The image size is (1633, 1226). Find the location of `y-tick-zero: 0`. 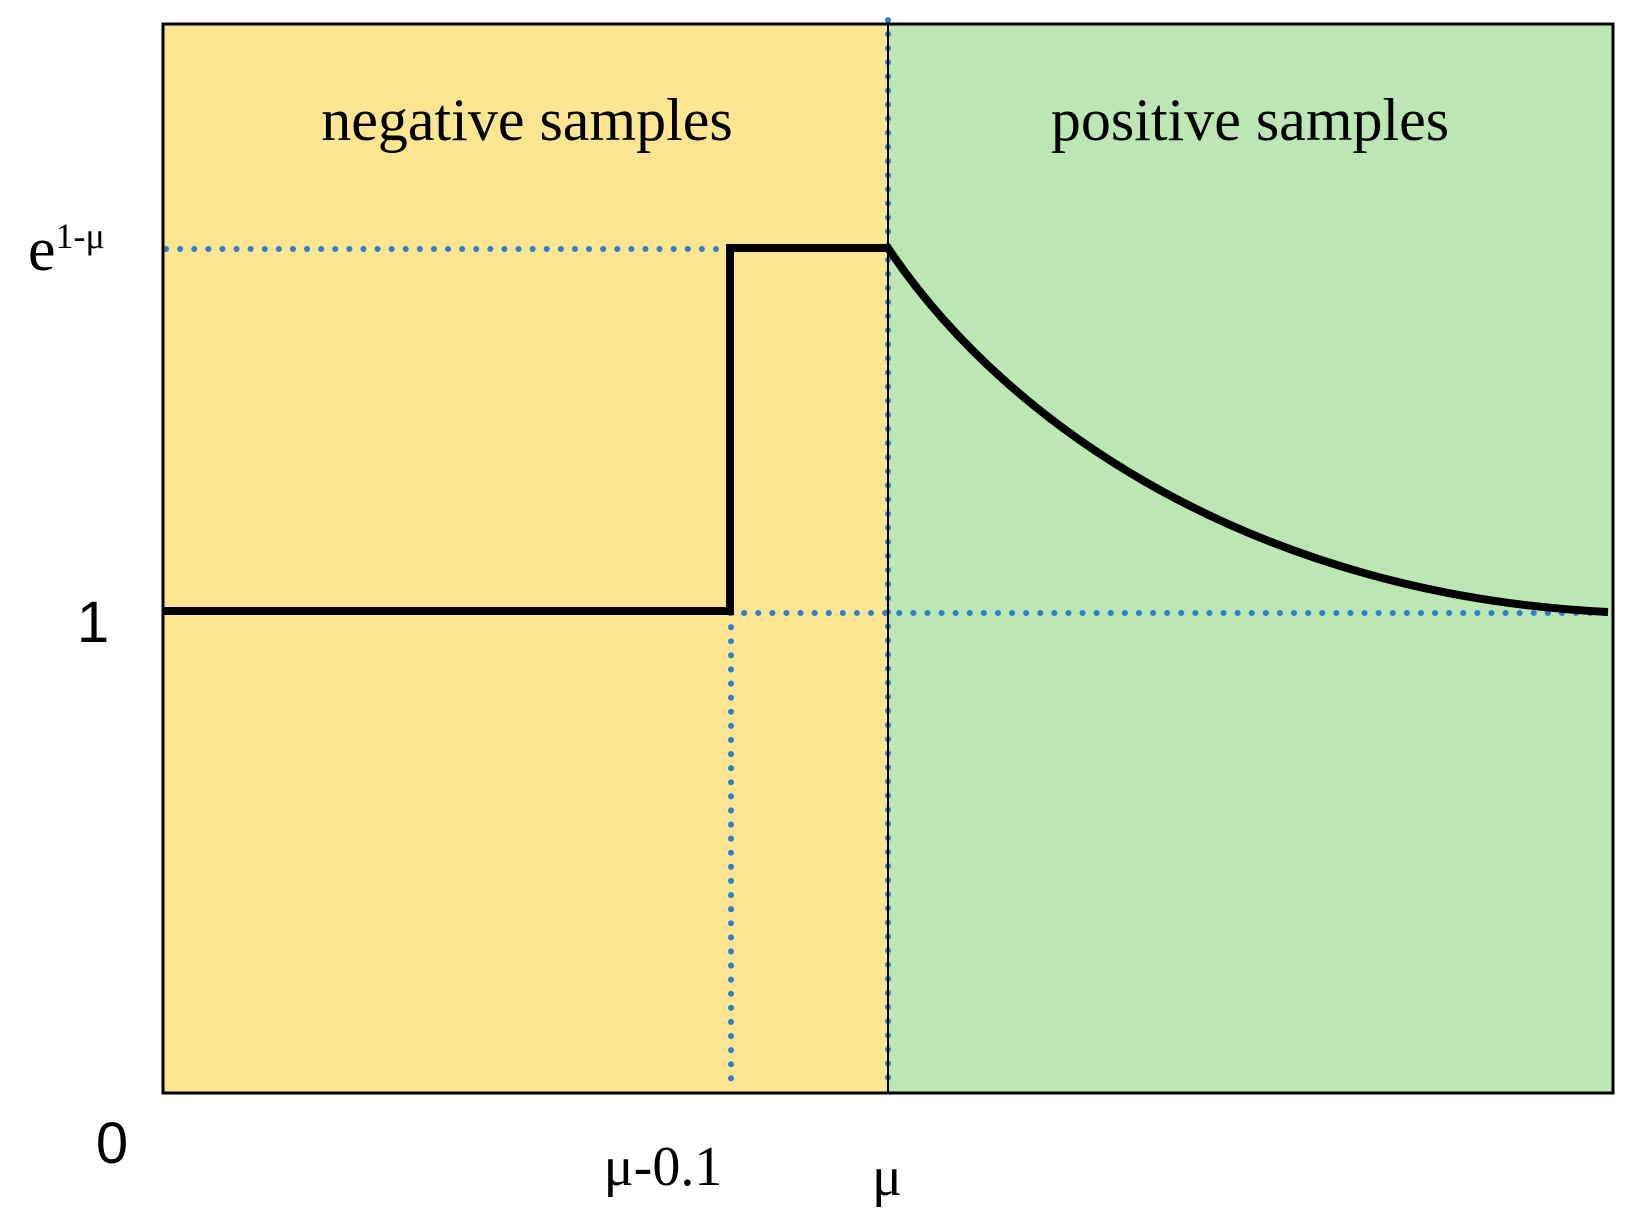

y-tick-zero: 0 is located at coordinates (112, 1143).